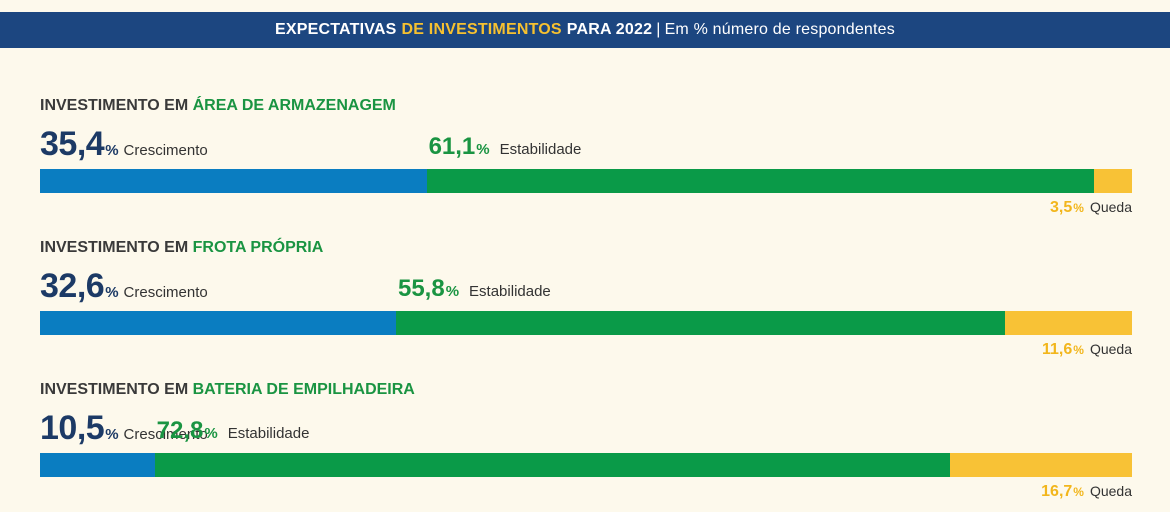  What do you see at coordinates (1057, 349) in the screenshot?
I see `decline-value: 11,6` at bounding box center [1057, 349].